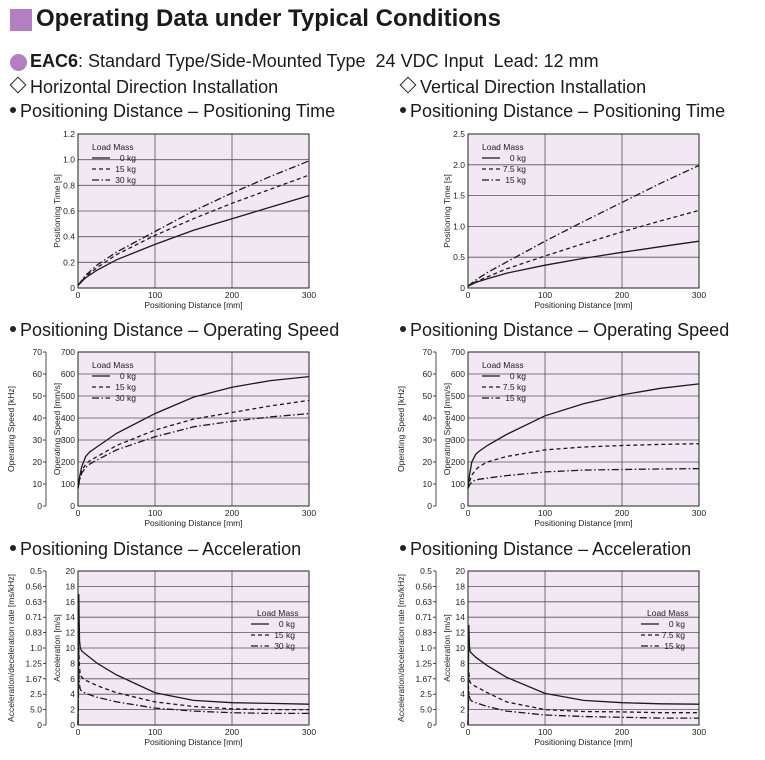 This screenshot has width=765, height=760. I want to click on y-tick-label: 100, so click(458, 484).